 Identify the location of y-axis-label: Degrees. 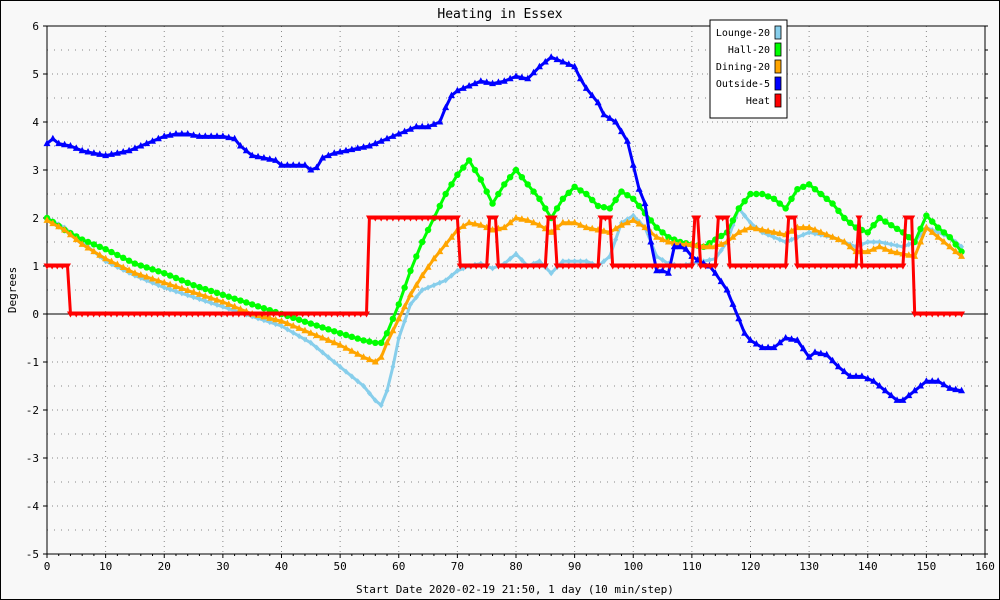
(12, 290).